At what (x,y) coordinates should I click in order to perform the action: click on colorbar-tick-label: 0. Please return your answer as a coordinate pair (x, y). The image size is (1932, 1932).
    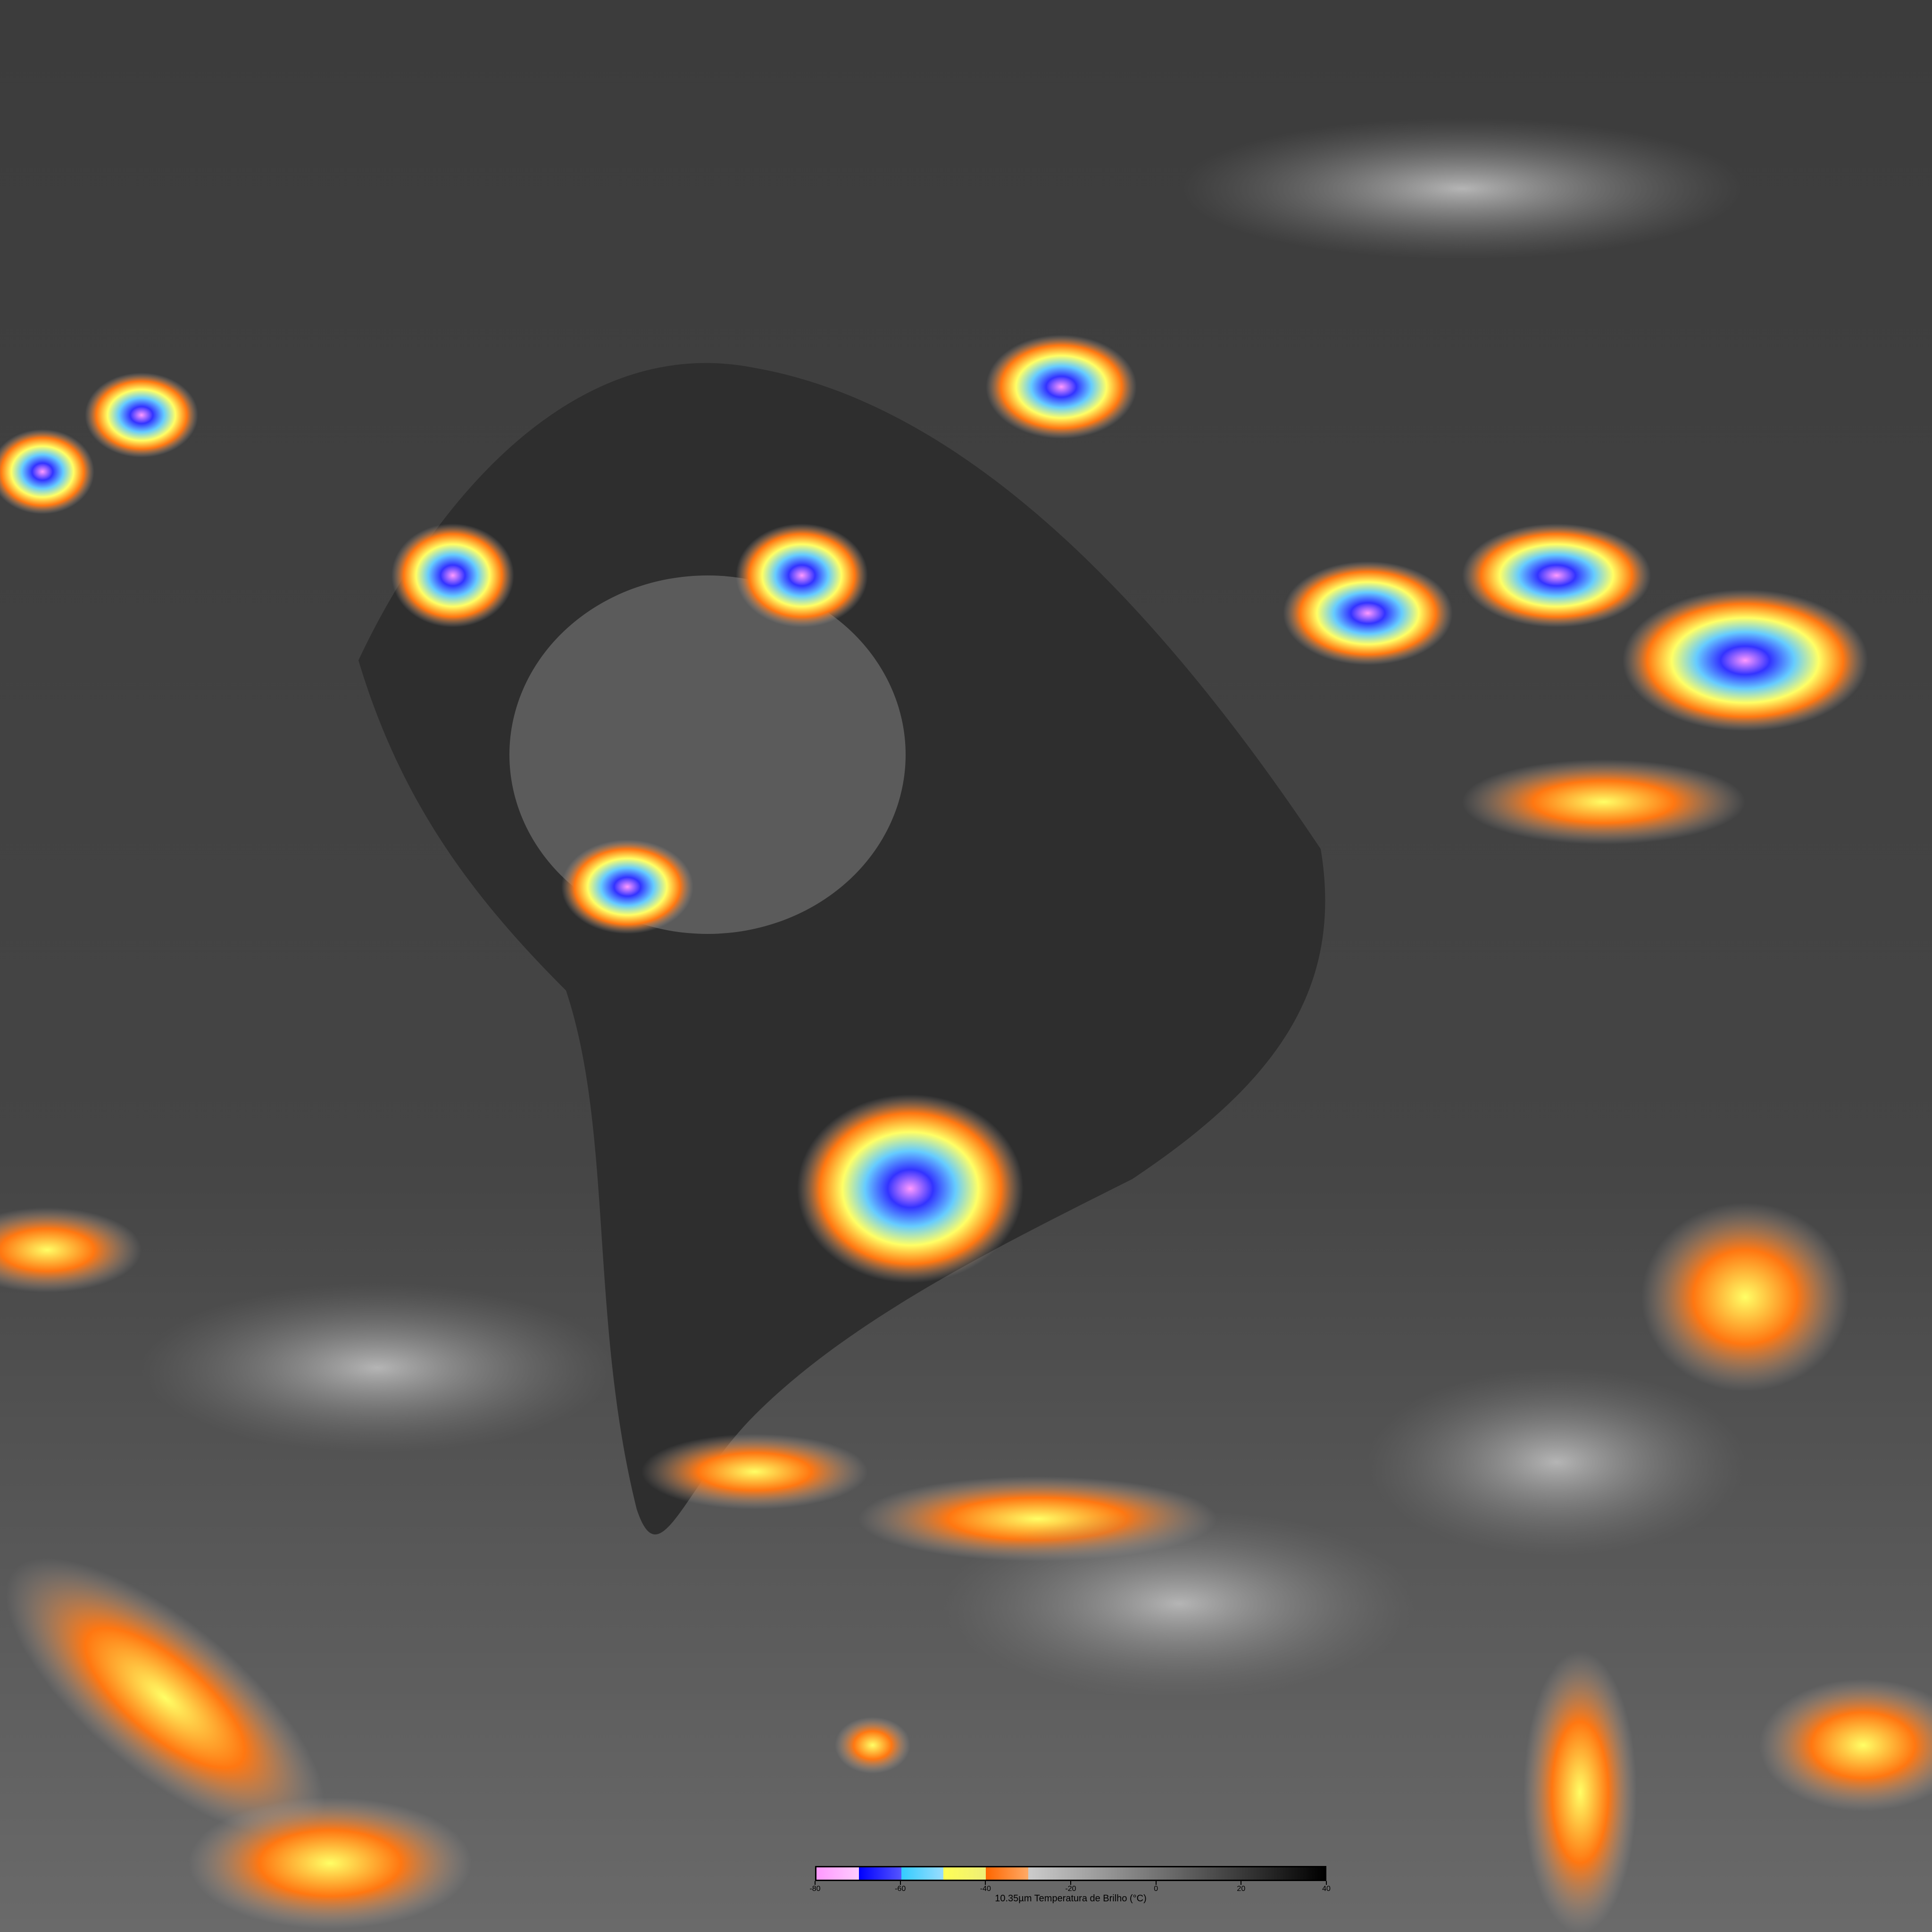
    Looking at the image, I should click on (1156, 1889).